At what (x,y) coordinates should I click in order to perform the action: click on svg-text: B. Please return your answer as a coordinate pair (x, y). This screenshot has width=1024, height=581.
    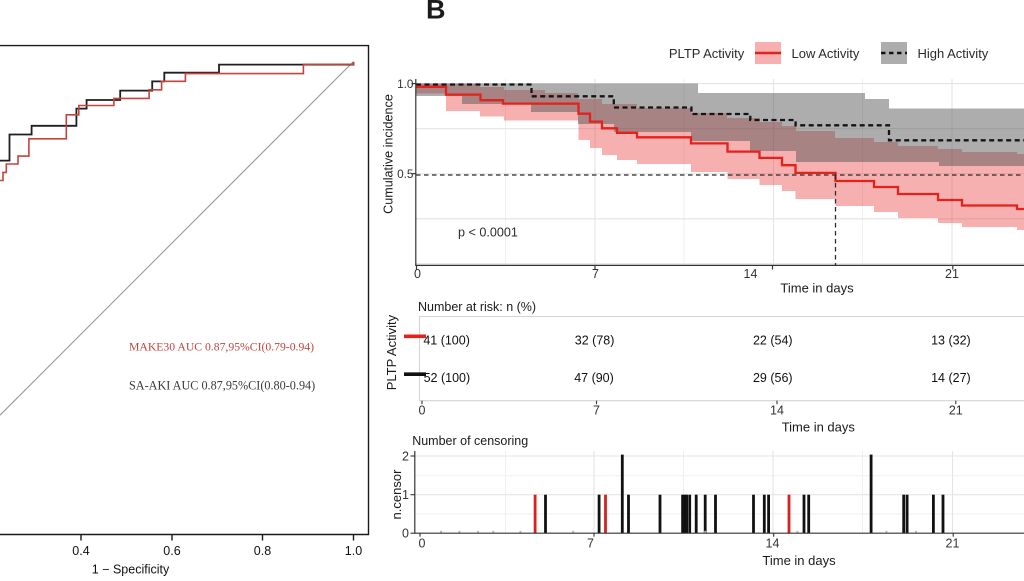
    Looking at the image, I should click on (436, 12).